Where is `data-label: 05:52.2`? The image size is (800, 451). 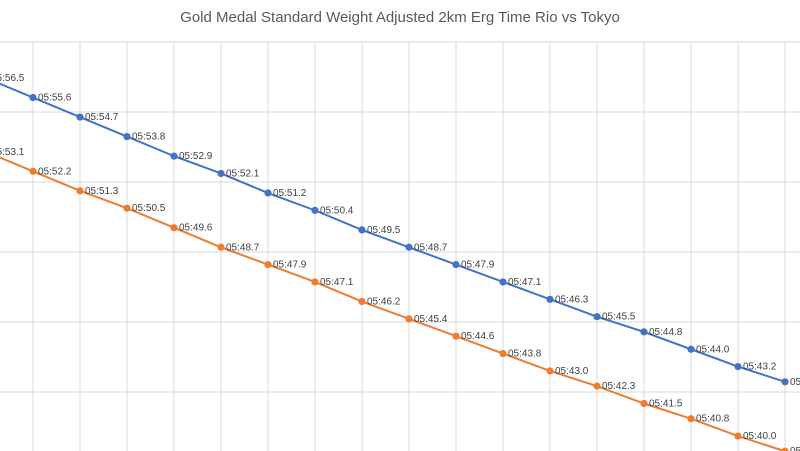 data-label: 05:52.2 is located at coordinates (55, 171).